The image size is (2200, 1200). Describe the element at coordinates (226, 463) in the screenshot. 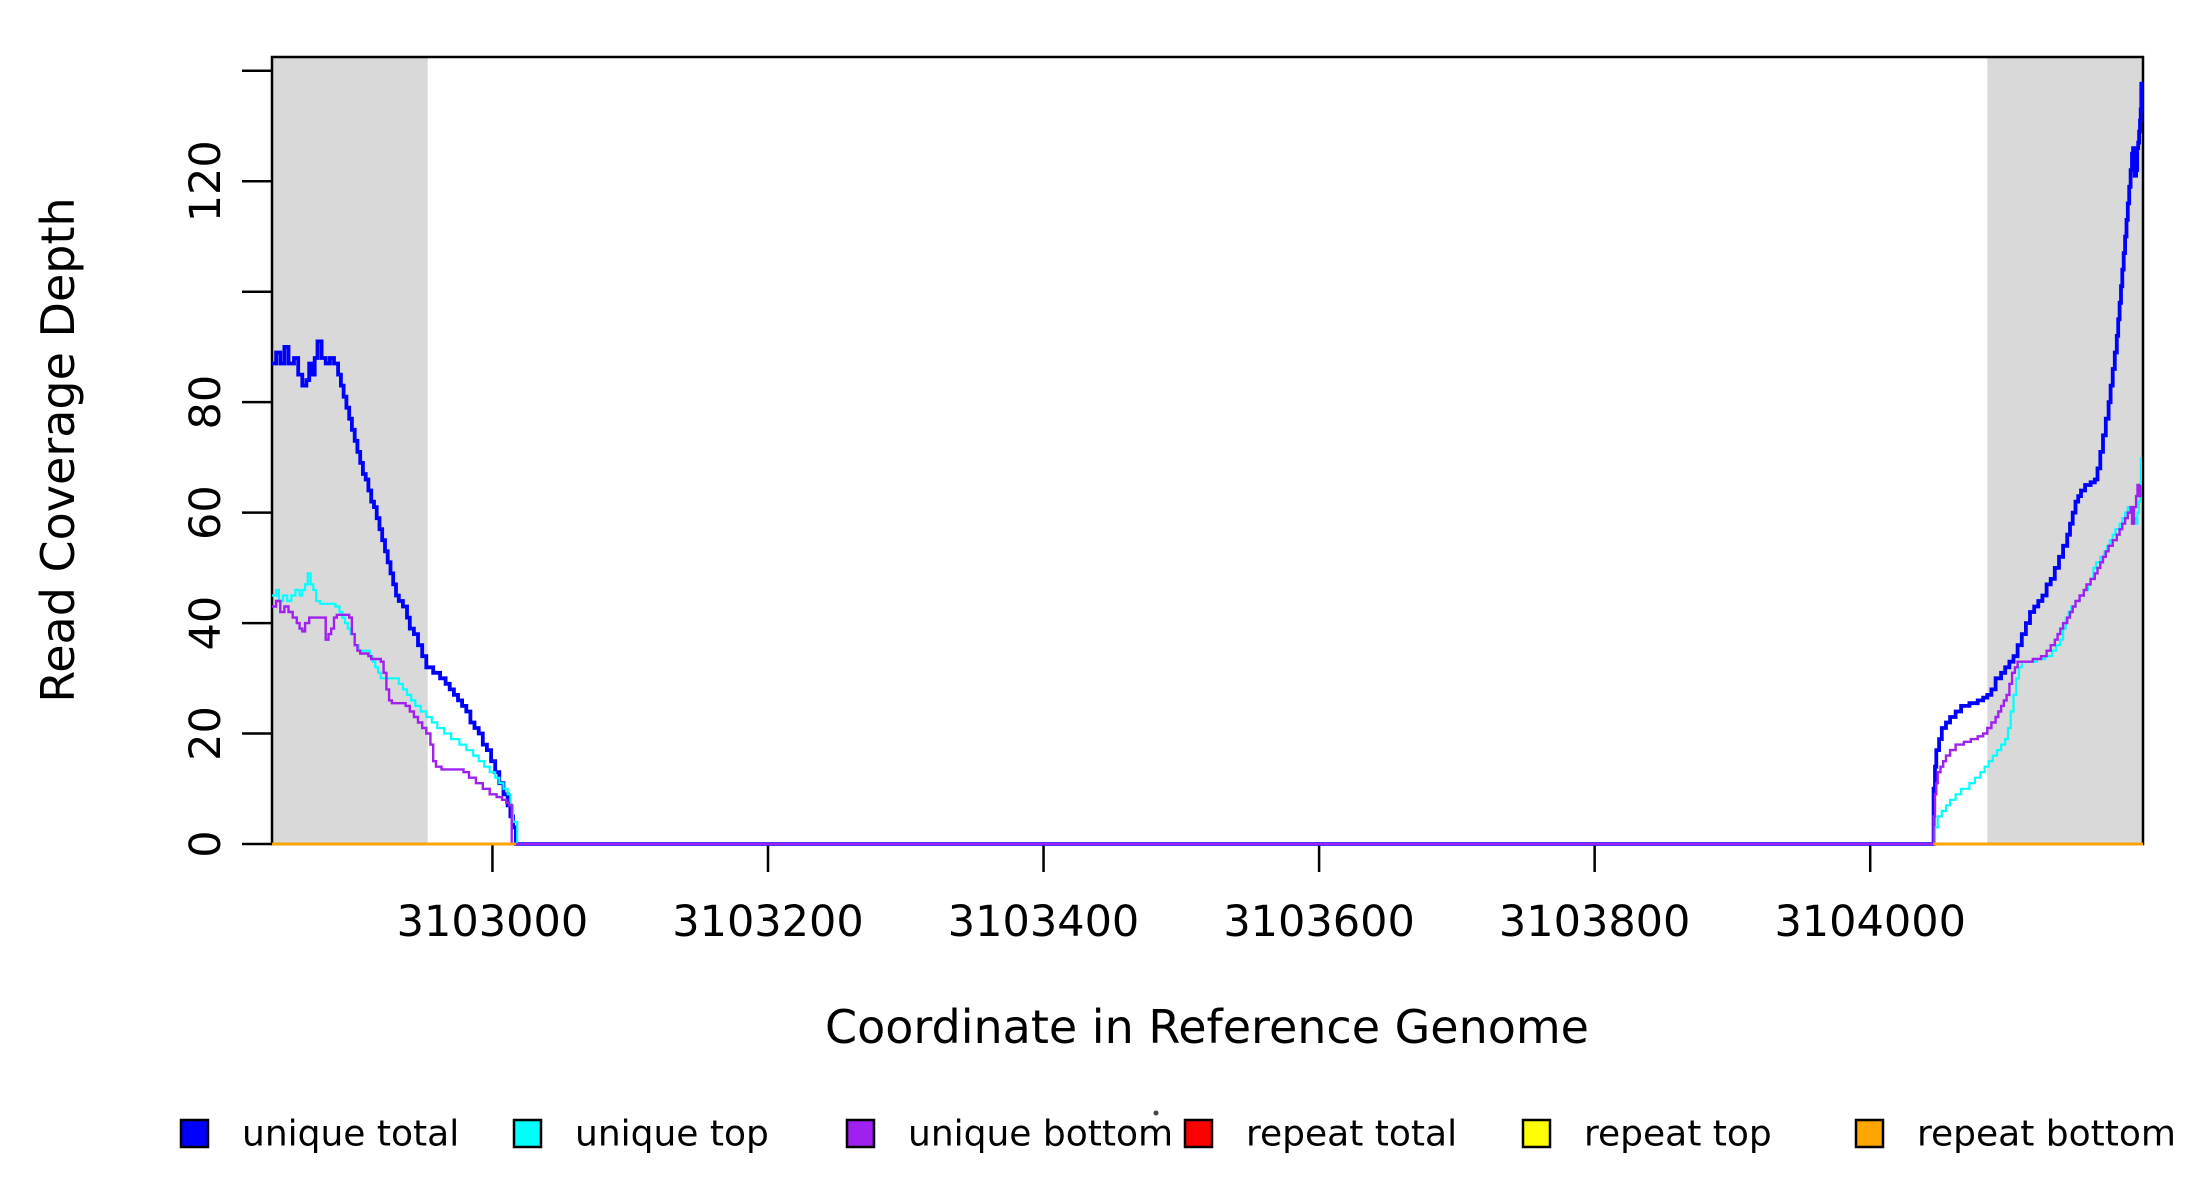

I see `y-axis-ticks: 0 20 40 60 80 120` at that location.